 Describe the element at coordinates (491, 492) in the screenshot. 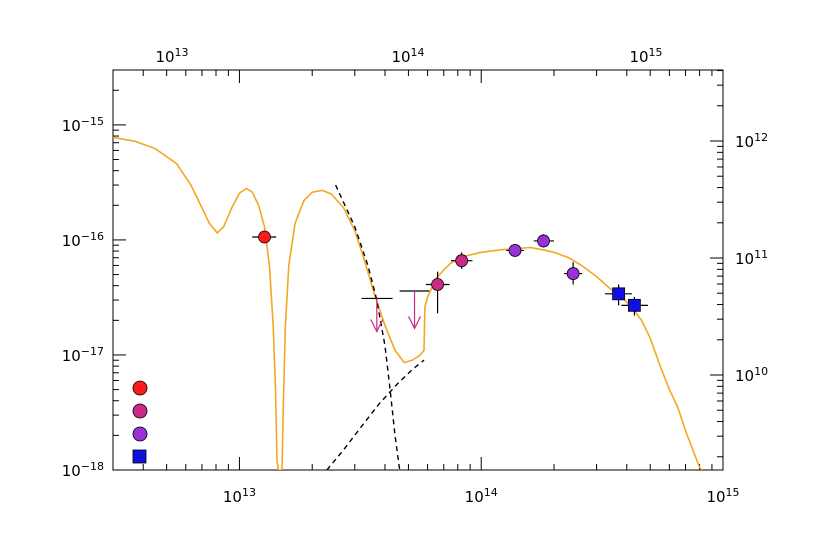

I see `x-tick-label-part: 14` at that location.